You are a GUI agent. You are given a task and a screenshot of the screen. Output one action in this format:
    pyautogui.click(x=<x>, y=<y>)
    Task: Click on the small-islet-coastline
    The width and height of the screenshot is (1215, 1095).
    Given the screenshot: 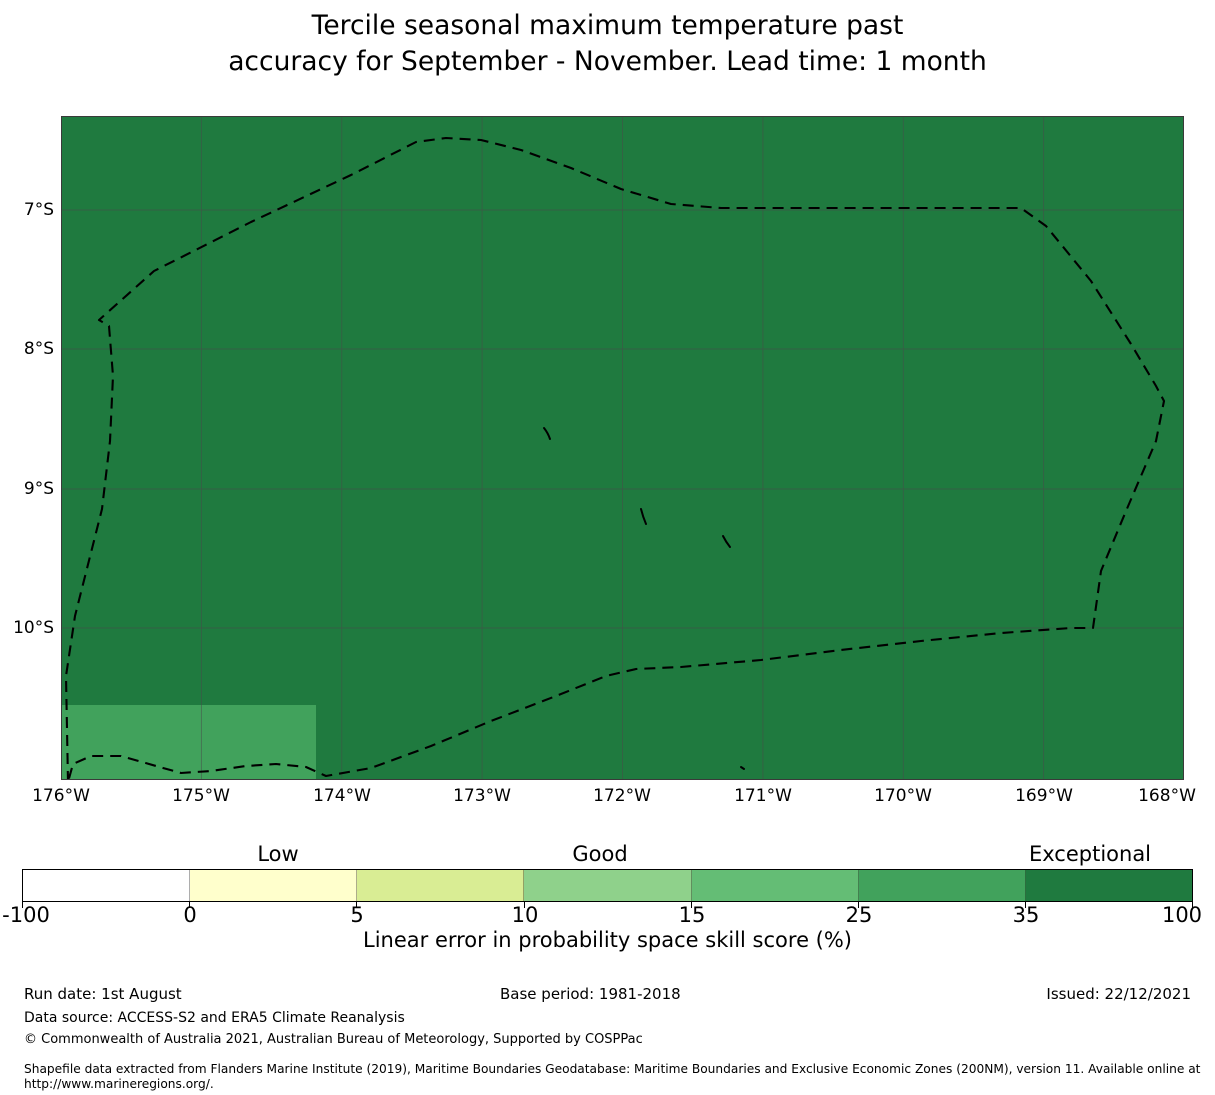 What is the action you would take?
    pyautogui.click(x=742, y=768)
    